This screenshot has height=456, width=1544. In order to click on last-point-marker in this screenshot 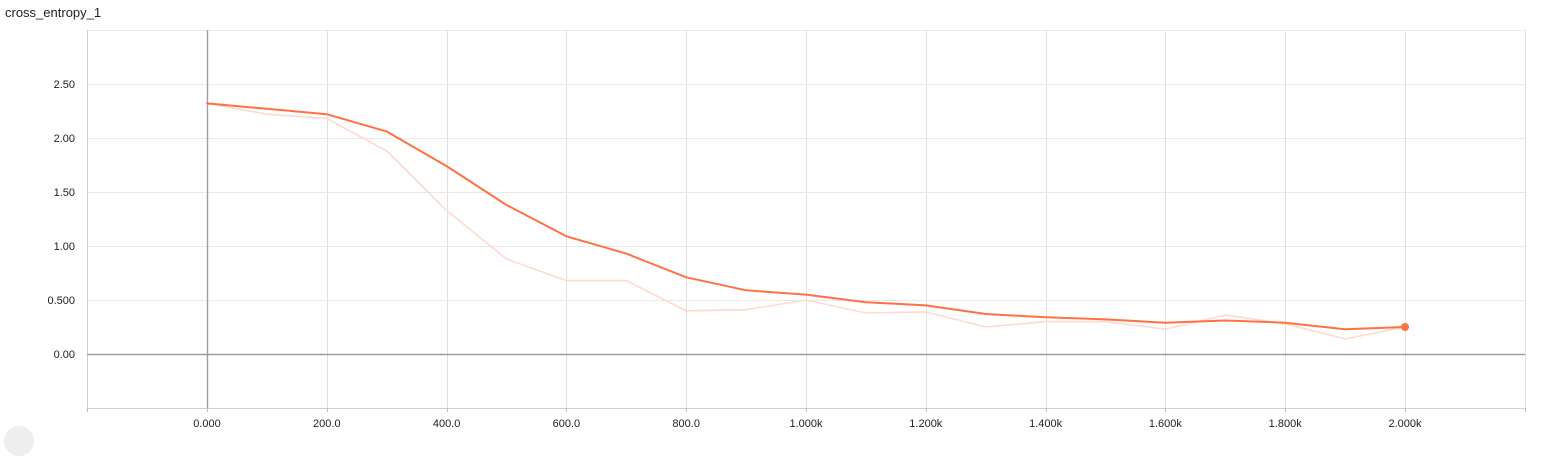, I will do `click(1405, 327)`.